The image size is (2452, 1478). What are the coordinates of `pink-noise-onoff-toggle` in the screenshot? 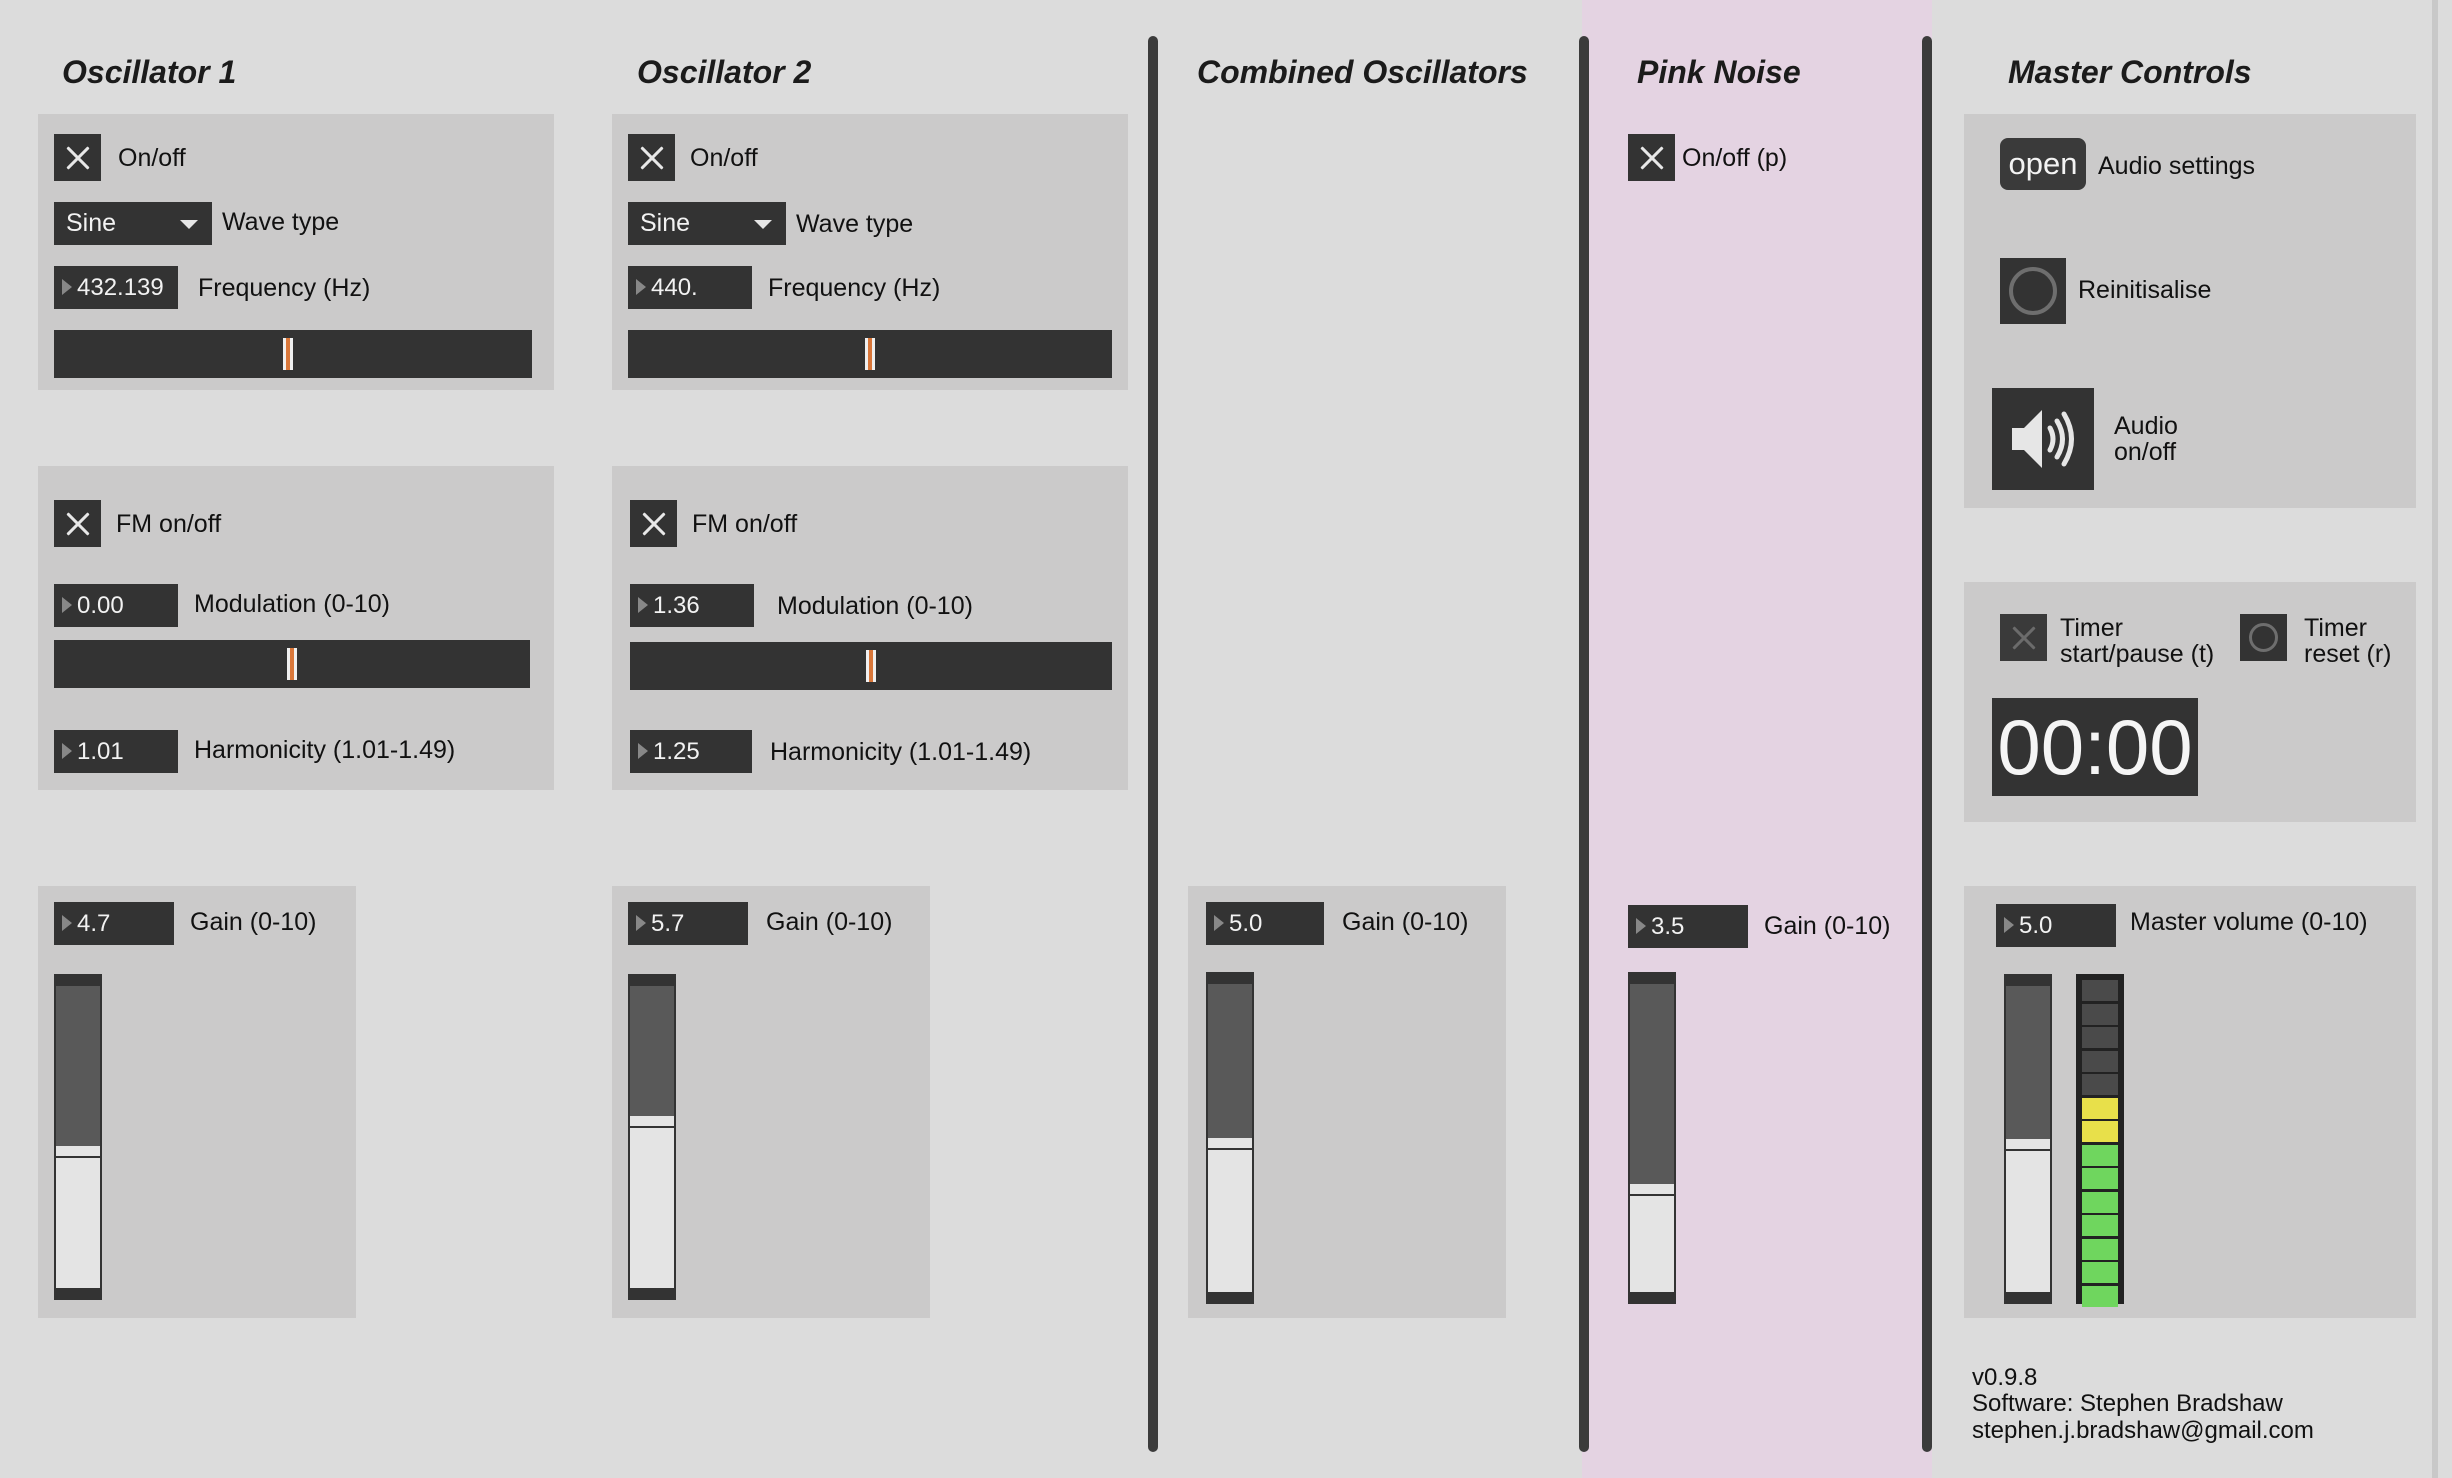 It's located at (1651, 157).